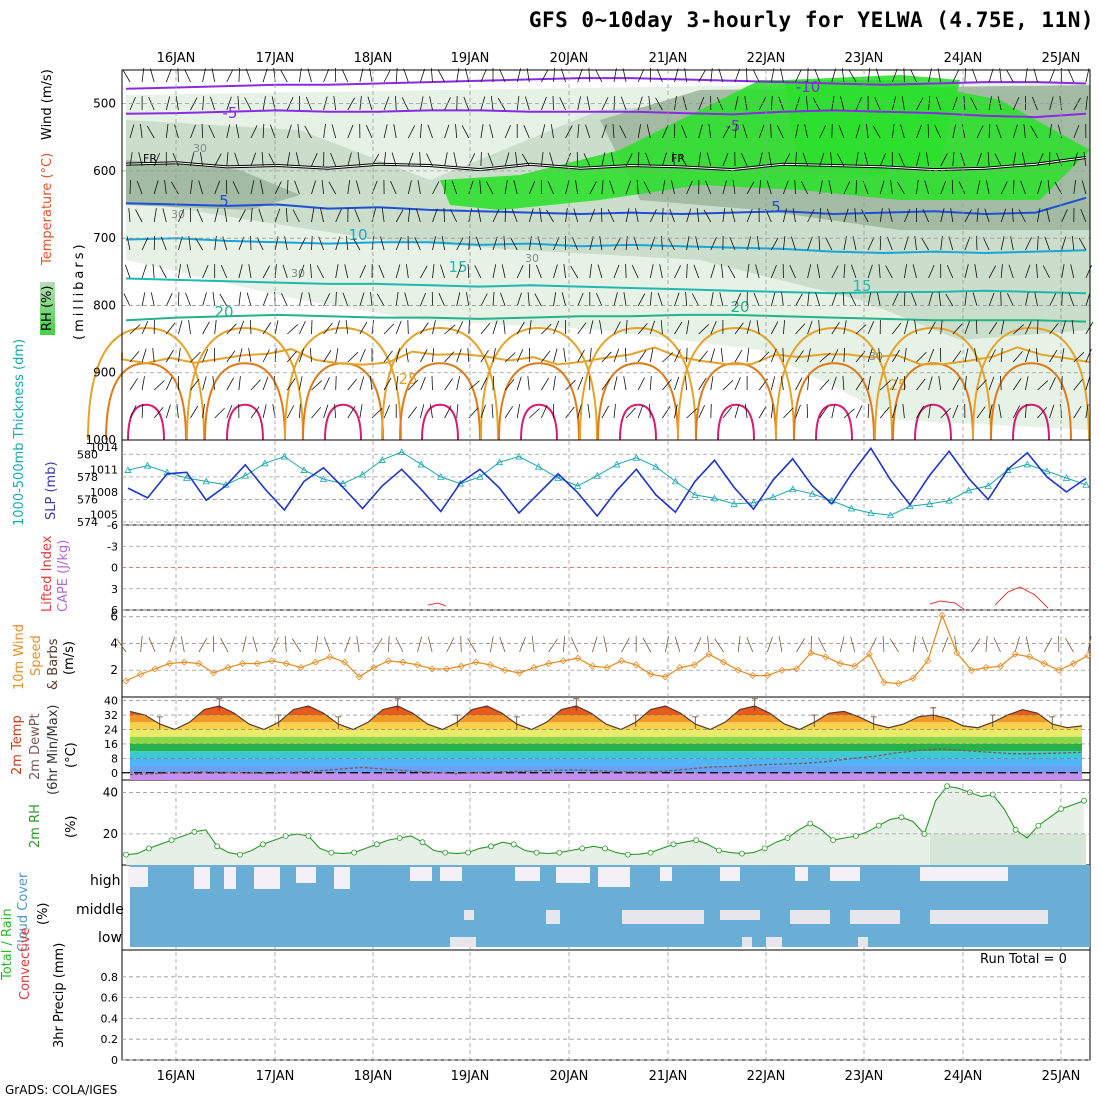 This screenshot has height=1100, width=1100. I want to click on thickness-tick-label: 576, so click(87, 499).